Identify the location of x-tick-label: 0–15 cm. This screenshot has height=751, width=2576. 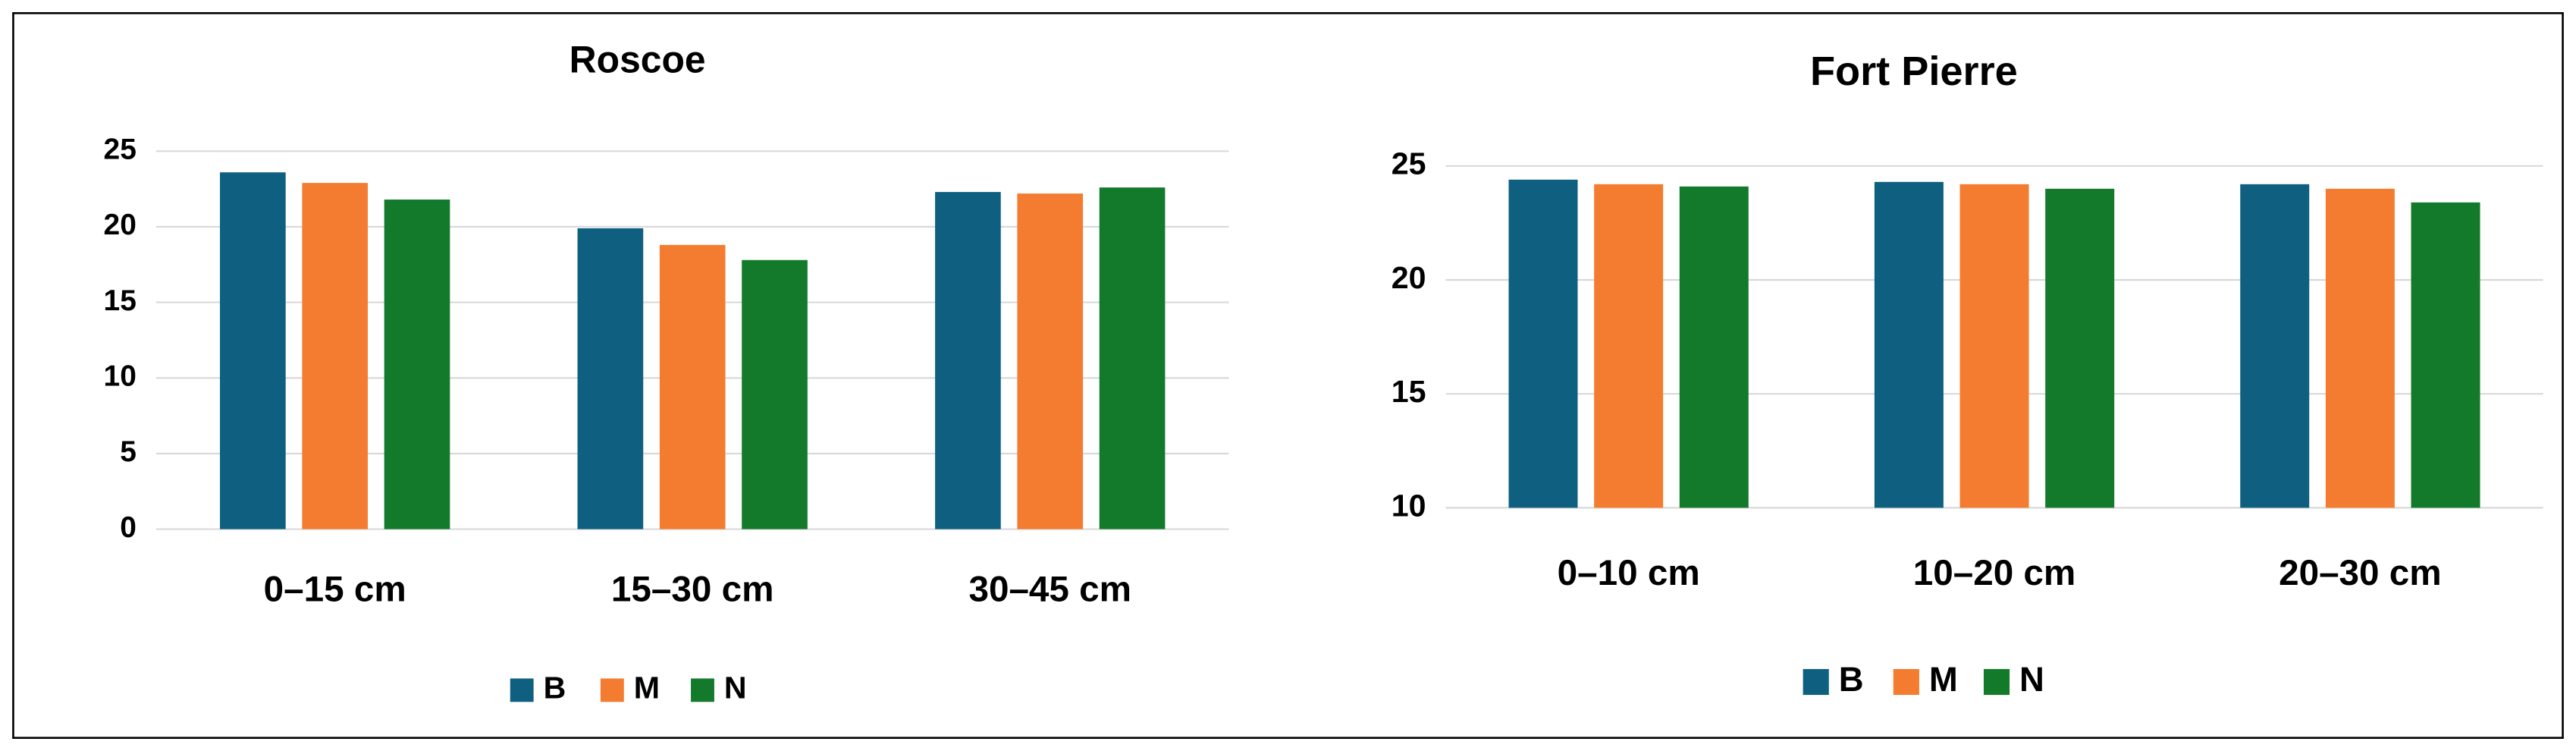
(335, 589).